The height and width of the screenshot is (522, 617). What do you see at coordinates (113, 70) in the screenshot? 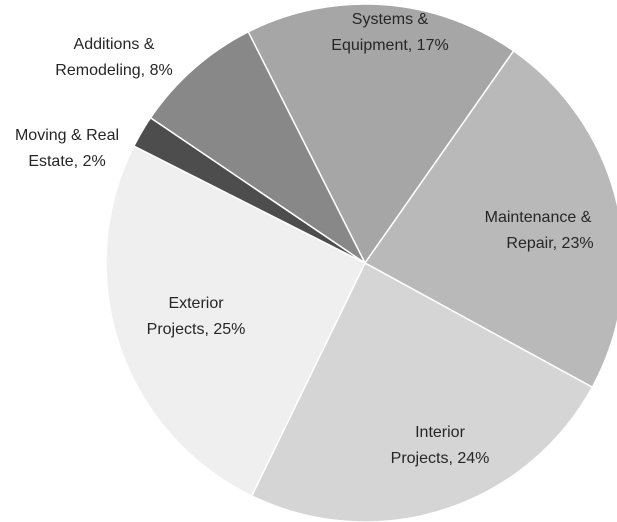
I see `data-label: Remodeling, 8%` at bounding box center [113, 70].